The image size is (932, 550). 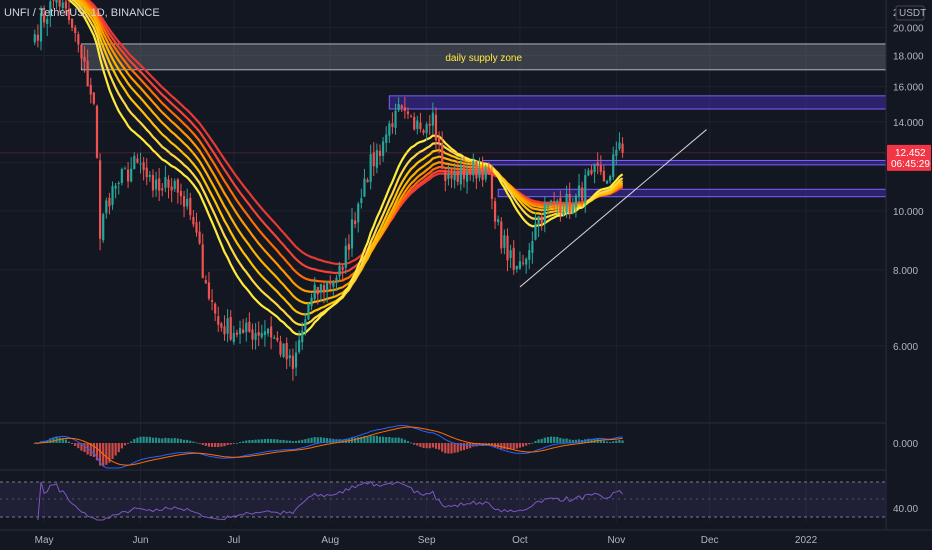 I want to click on macd-pane, so click(x=443, y=445).